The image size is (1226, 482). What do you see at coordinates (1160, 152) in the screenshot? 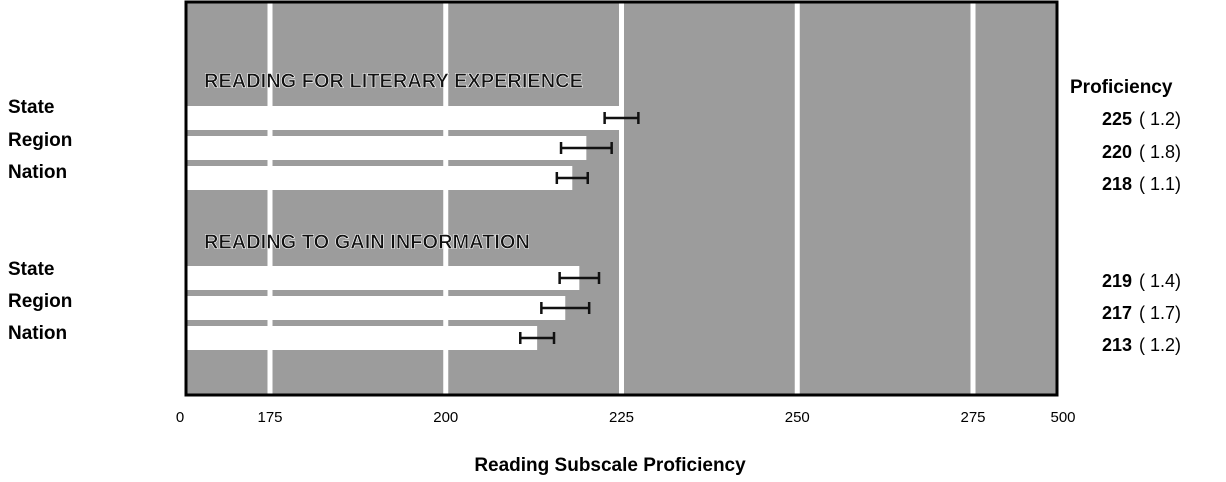
I see `error-label: ( 1.8)` at bounding box center [1160, 152].